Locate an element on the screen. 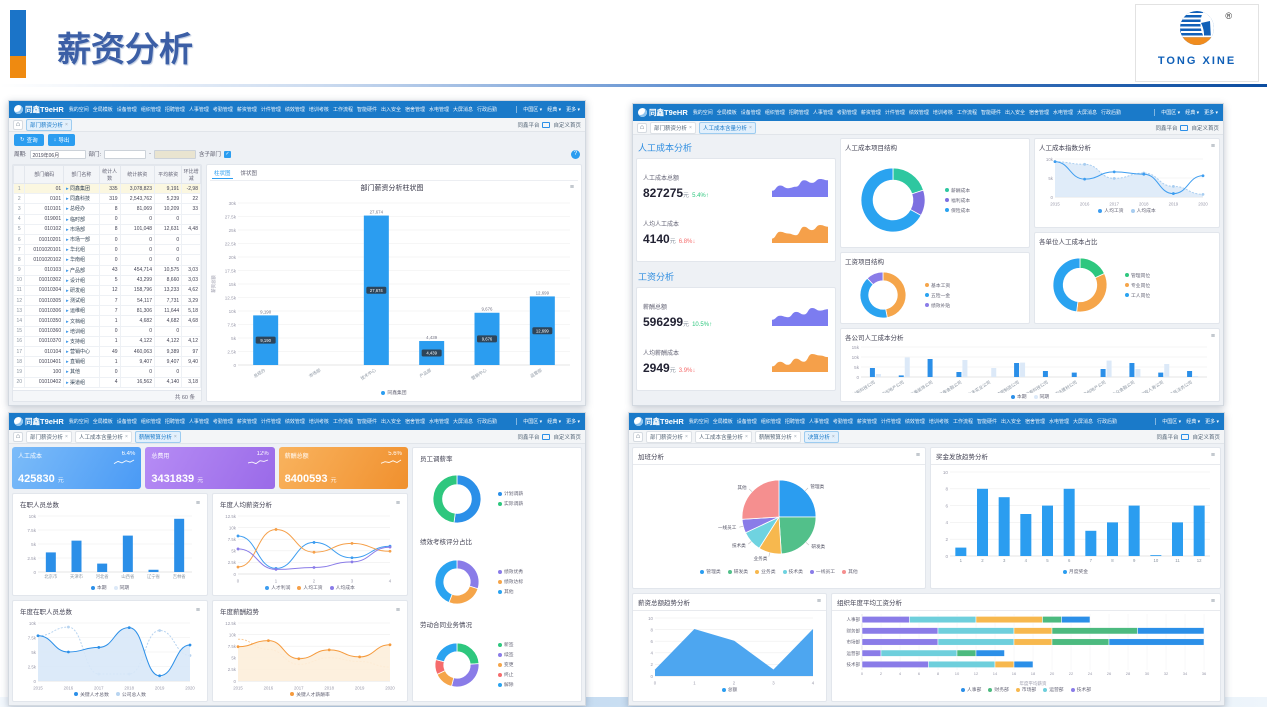  legend-item: 绩效达标 is located at coordinates (510, 581).